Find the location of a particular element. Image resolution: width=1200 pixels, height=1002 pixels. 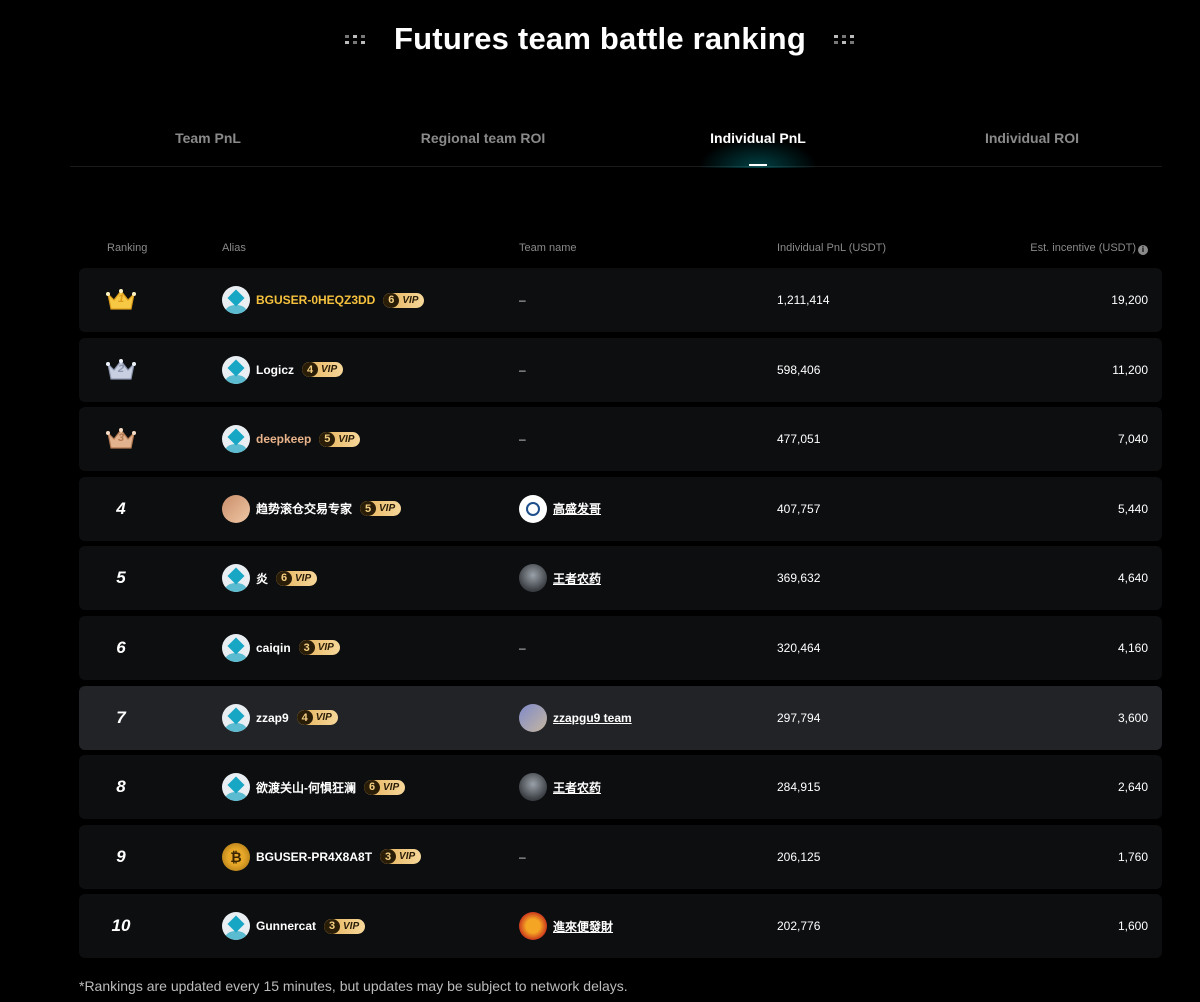

table-row: 10 Gunnercat 3 VIP 進來便發財 202,776 1,600 is located at coordinates (620, 926).